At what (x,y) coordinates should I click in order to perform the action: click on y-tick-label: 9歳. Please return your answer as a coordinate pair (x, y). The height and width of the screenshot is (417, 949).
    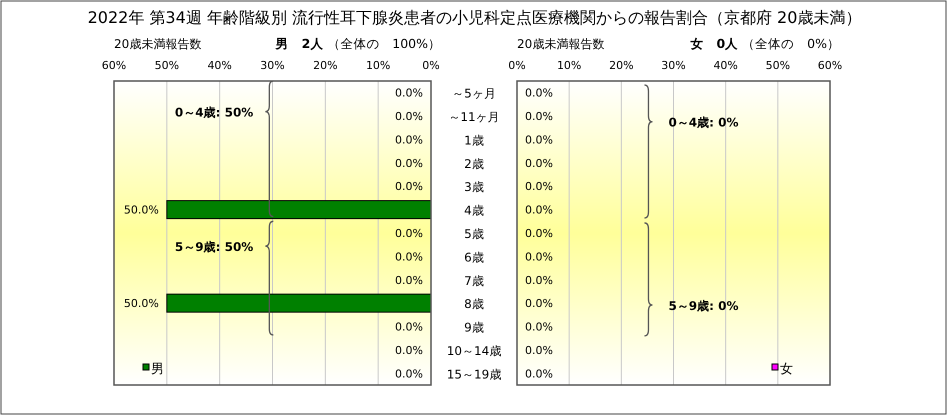
    Looking at the image, I should click on (474, 327).